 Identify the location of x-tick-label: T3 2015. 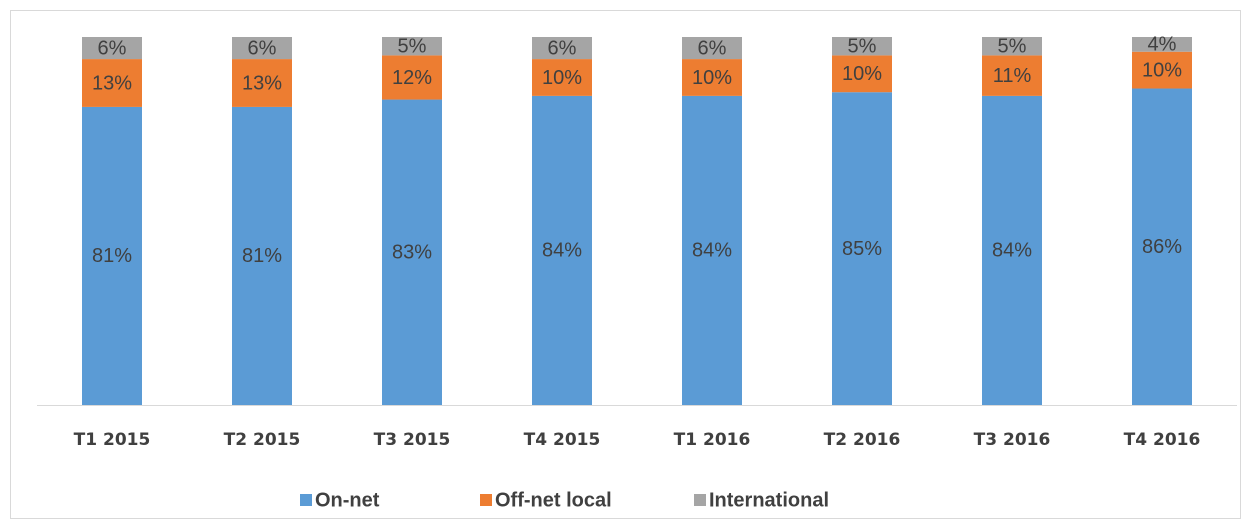
(412, 440).